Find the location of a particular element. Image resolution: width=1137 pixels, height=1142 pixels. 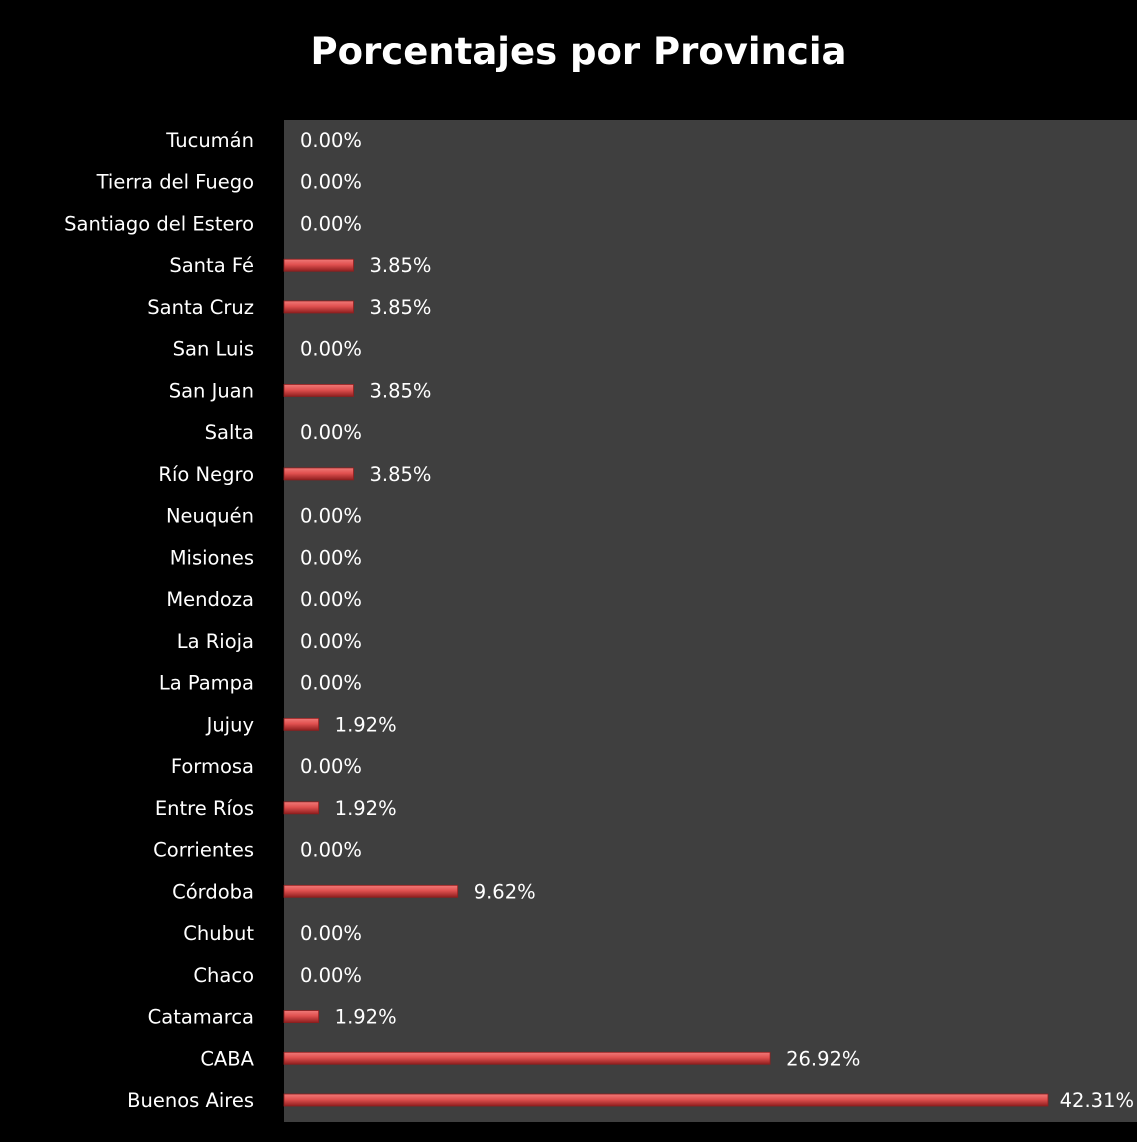

category-label: Córdoba is located at coordinates (213, 891).